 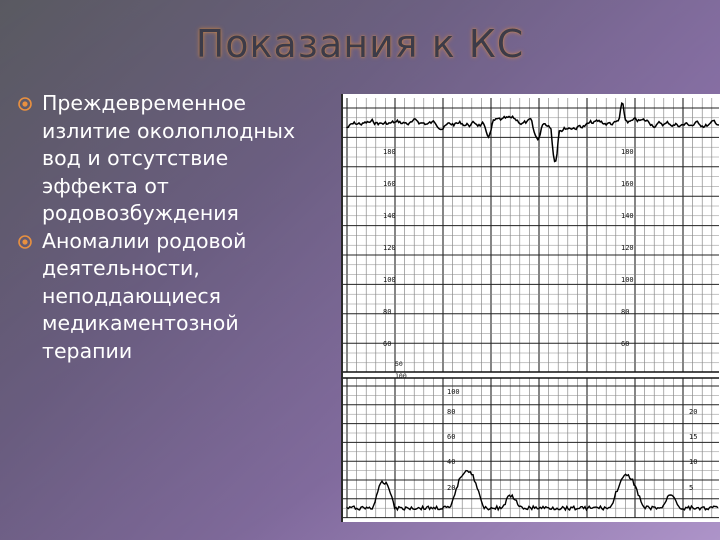 What do you see at coordinates (531, 375) in the screenshot?
I see `section-divider` at bounding box center [531, 375].